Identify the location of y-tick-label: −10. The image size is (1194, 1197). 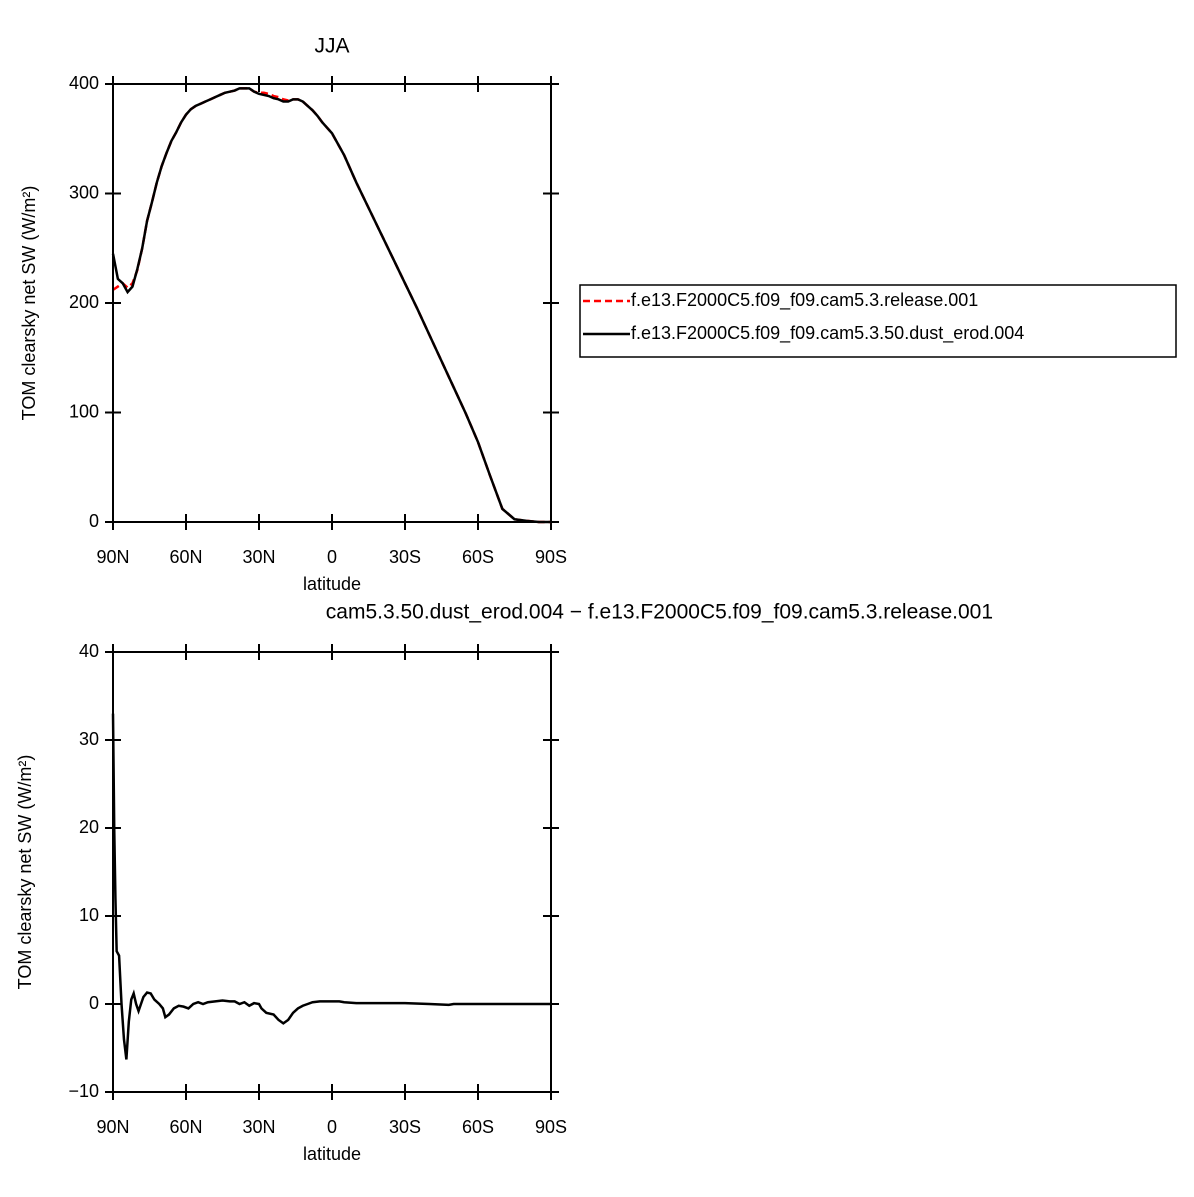
(83, 1091).